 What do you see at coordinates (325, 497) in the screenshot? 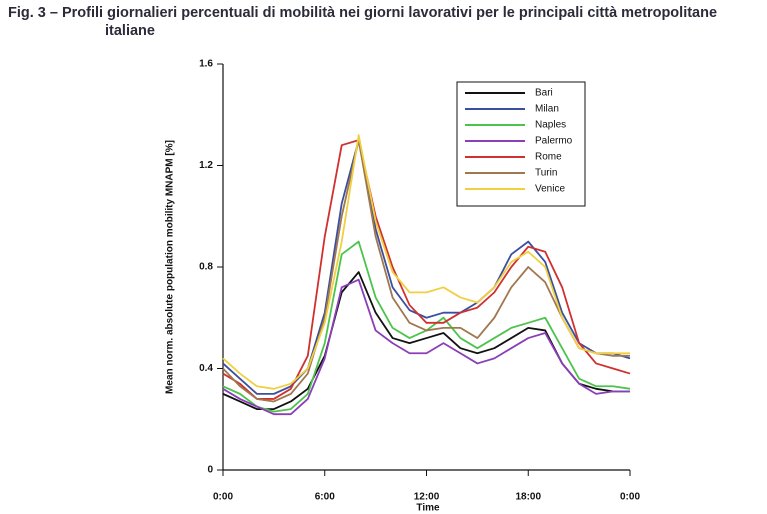
I see `x-tick-label: 6:00` at bounding box center [325, 497].